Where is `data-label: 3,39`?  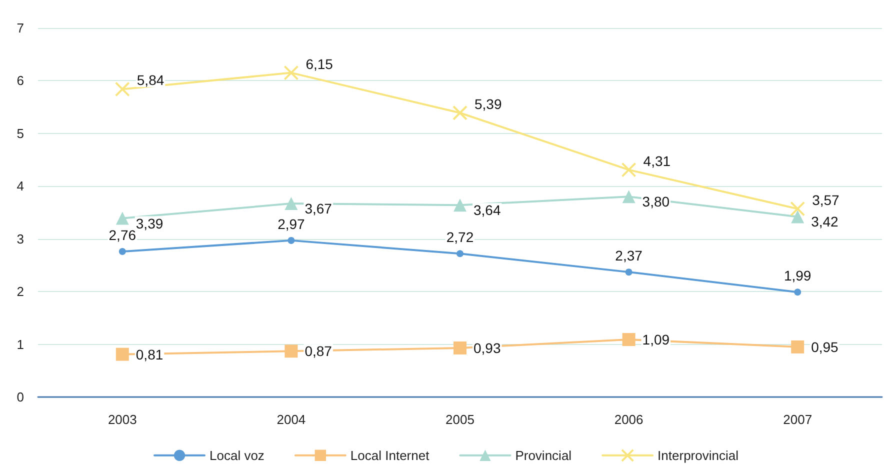
data-label: 3,39 is located at coordinates (150, 223).